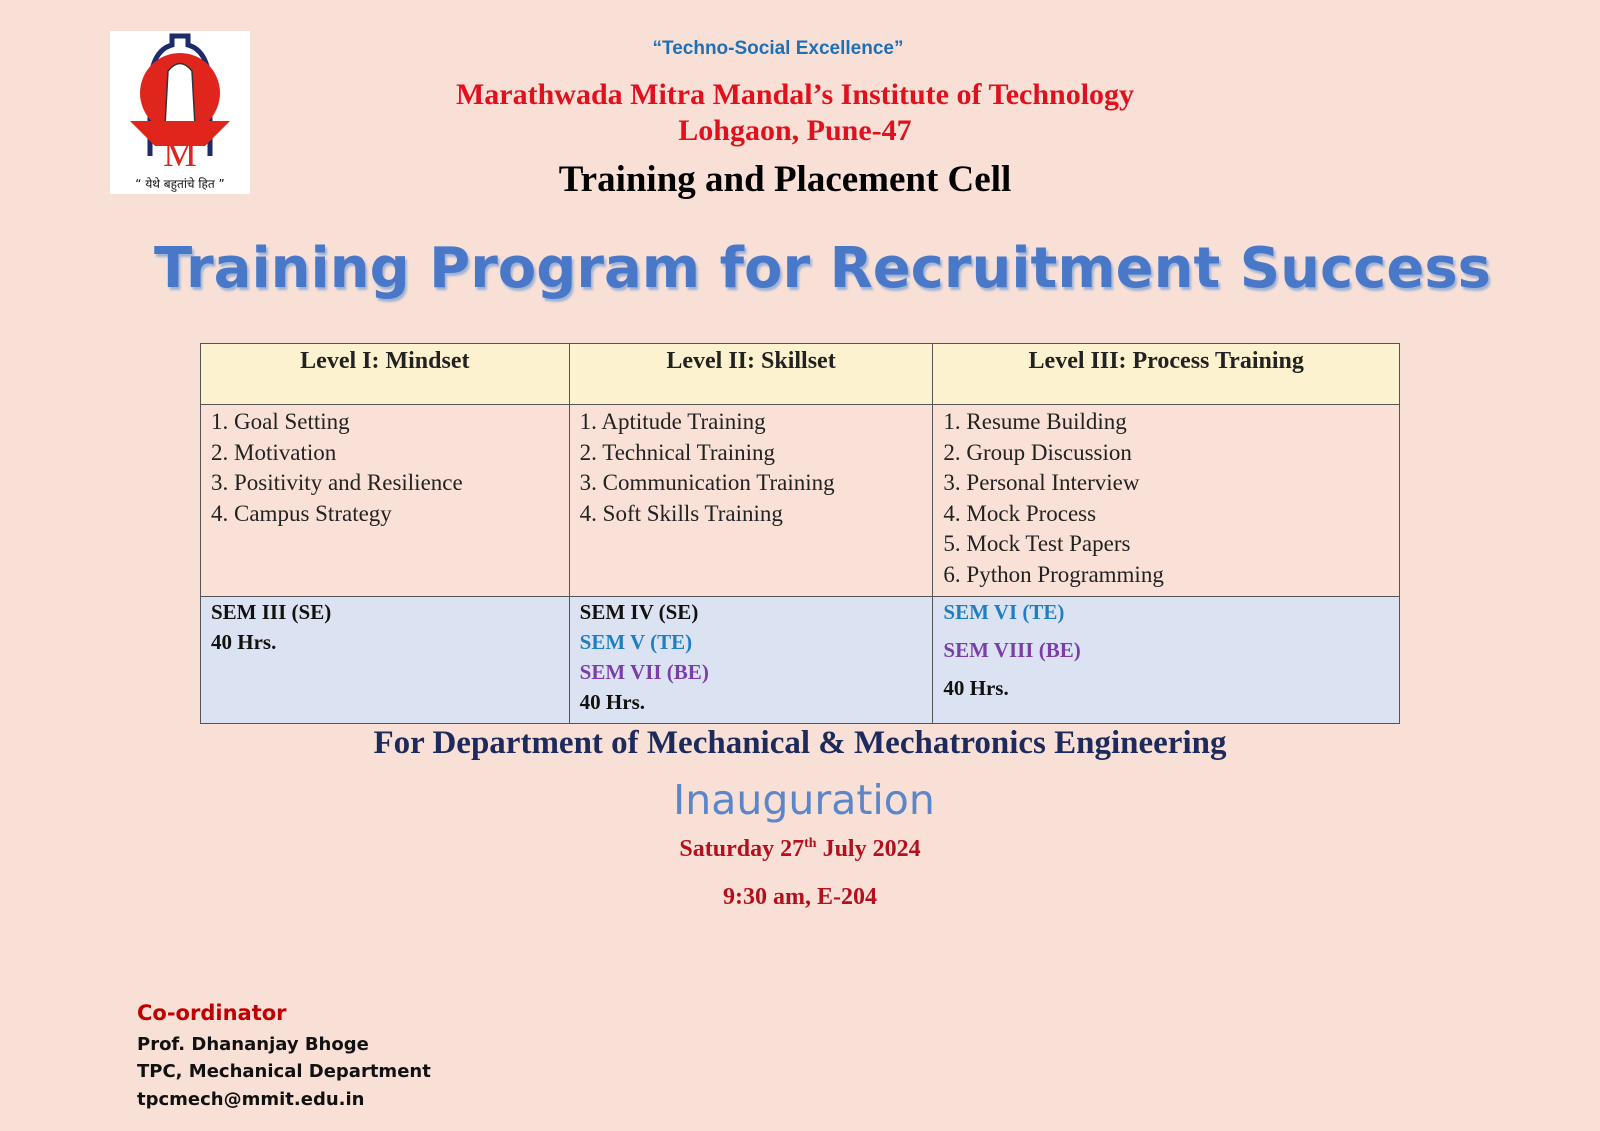 The width and height of the screenshot is (1600, 1131). I want to click on level-1-semesters: SEM III (SE) 40 Hrs., so click(385, 660).